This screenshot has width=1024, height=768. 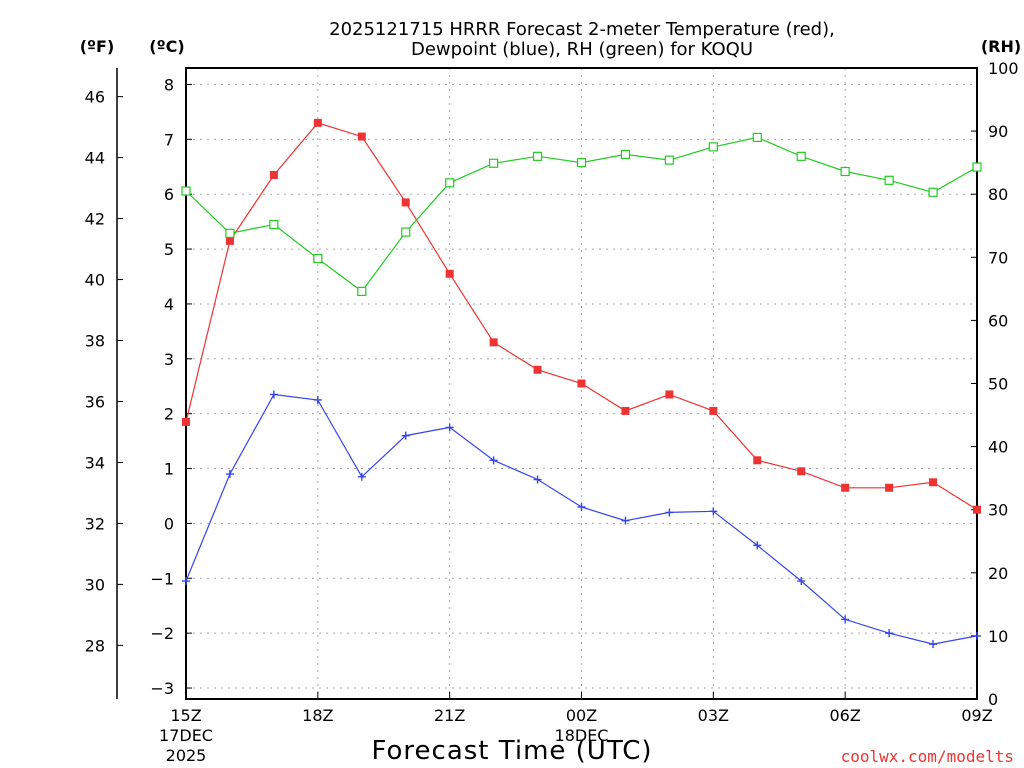 I want to click on rh-tick-label: 20, so click(x=998, y=573).